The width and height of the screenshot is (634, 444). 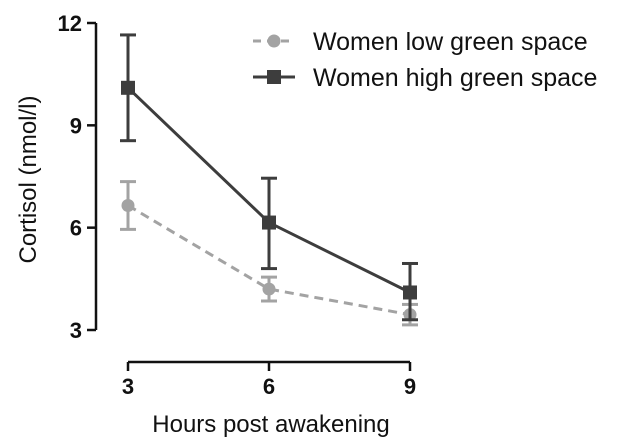 I want to click on legend-item-2: Women high green space, so click(x=425, y=78).